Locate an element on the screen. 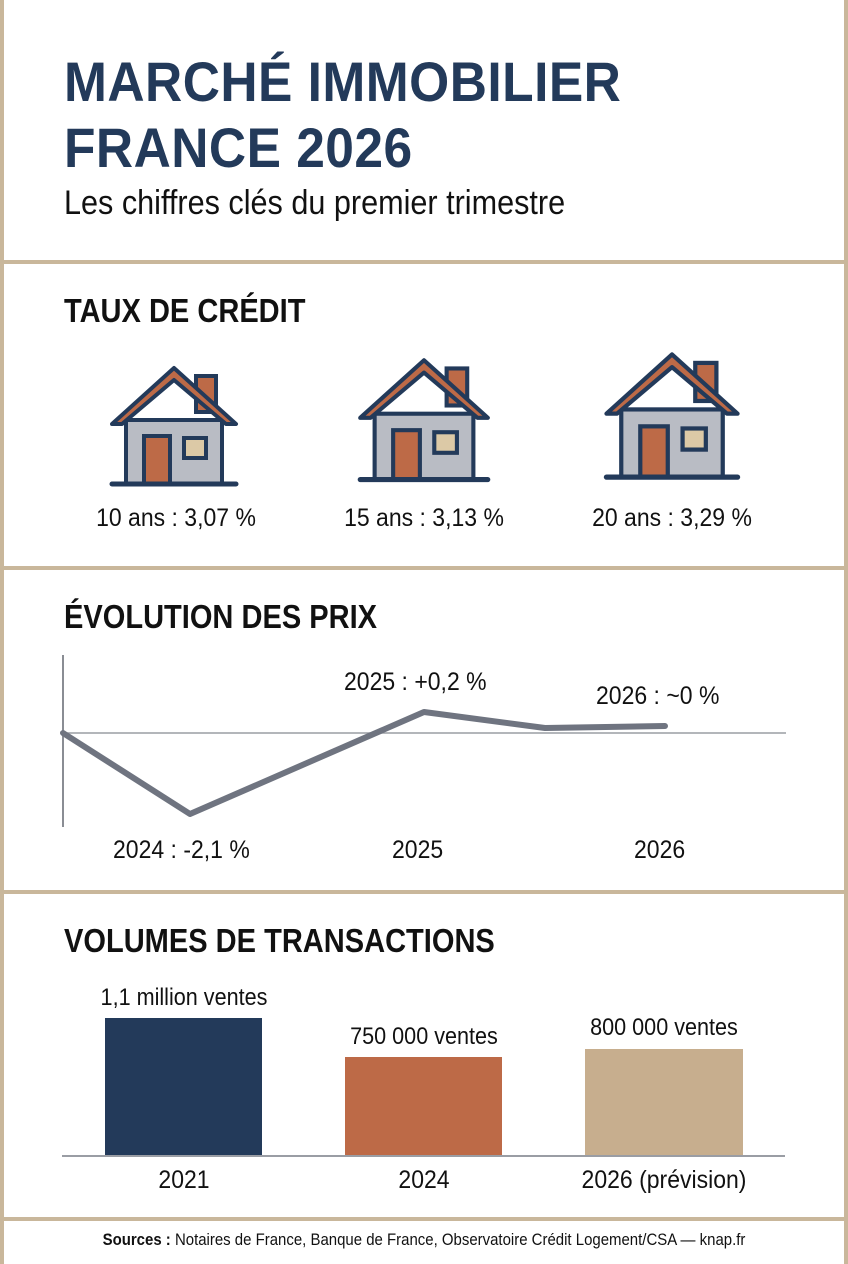 The height and width of the screenshot is (1264, 848). credit-rate-15y: 15 ans : 3,13 % is located at coordinates (424, 518).